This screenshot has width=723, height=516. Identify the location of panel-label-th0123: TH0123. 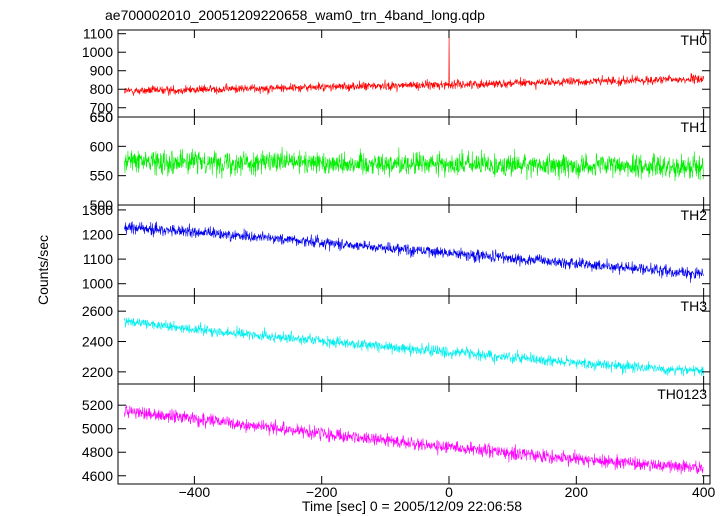
(682, 394).